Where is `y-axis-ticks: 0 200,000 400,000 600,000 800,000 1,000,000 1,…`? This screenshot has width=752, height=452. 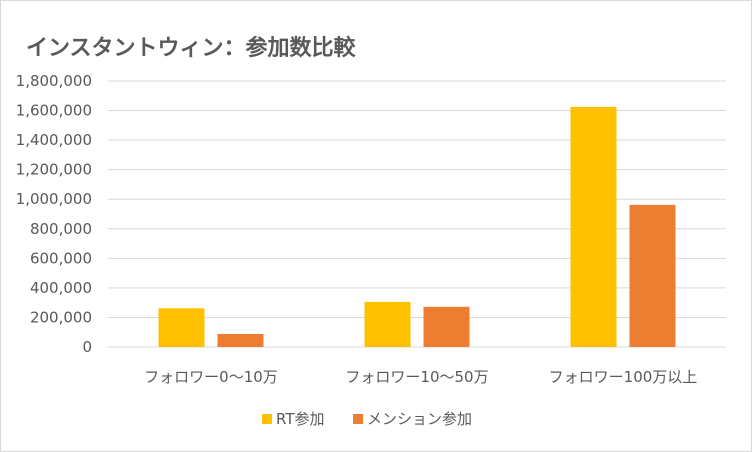 y-axis-ticks: 0 200,000 400,000 600,000 800,000 1,000,000 1,… is located at coordinates (54, 214).